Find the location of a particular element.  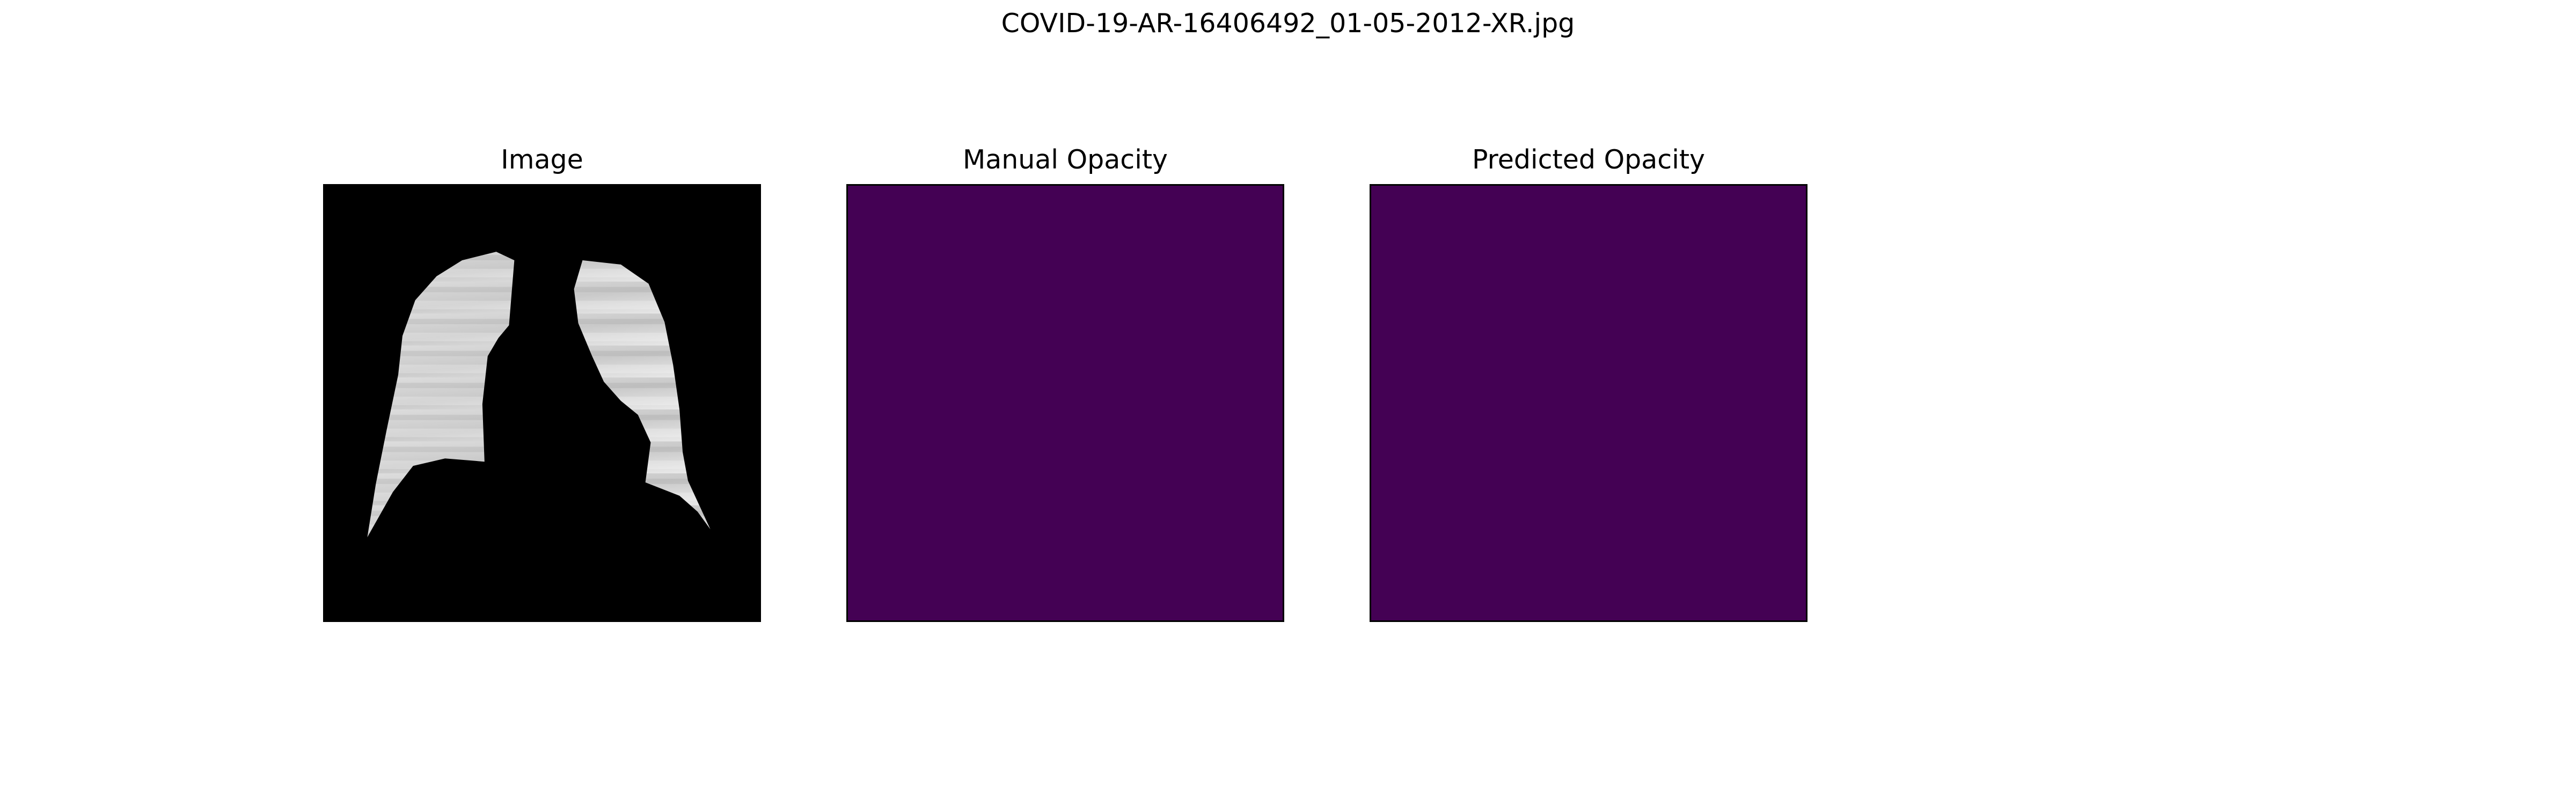

image-panel is located at coordinates (542, 403).